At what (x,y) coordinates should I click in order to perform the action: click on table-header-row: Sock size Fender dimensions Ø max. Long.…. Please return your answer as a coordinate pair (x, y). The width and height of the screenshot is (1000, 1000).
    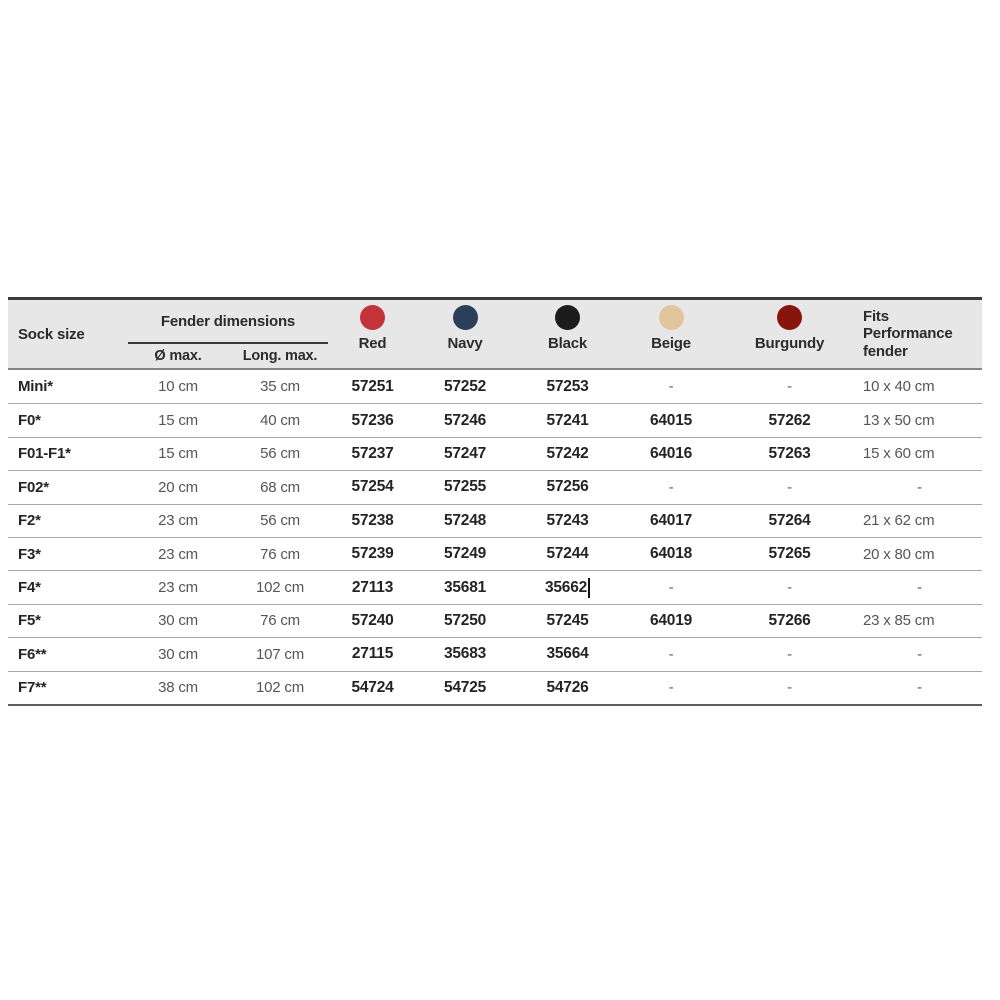
    Looking at the image, I should click on (495, 335).